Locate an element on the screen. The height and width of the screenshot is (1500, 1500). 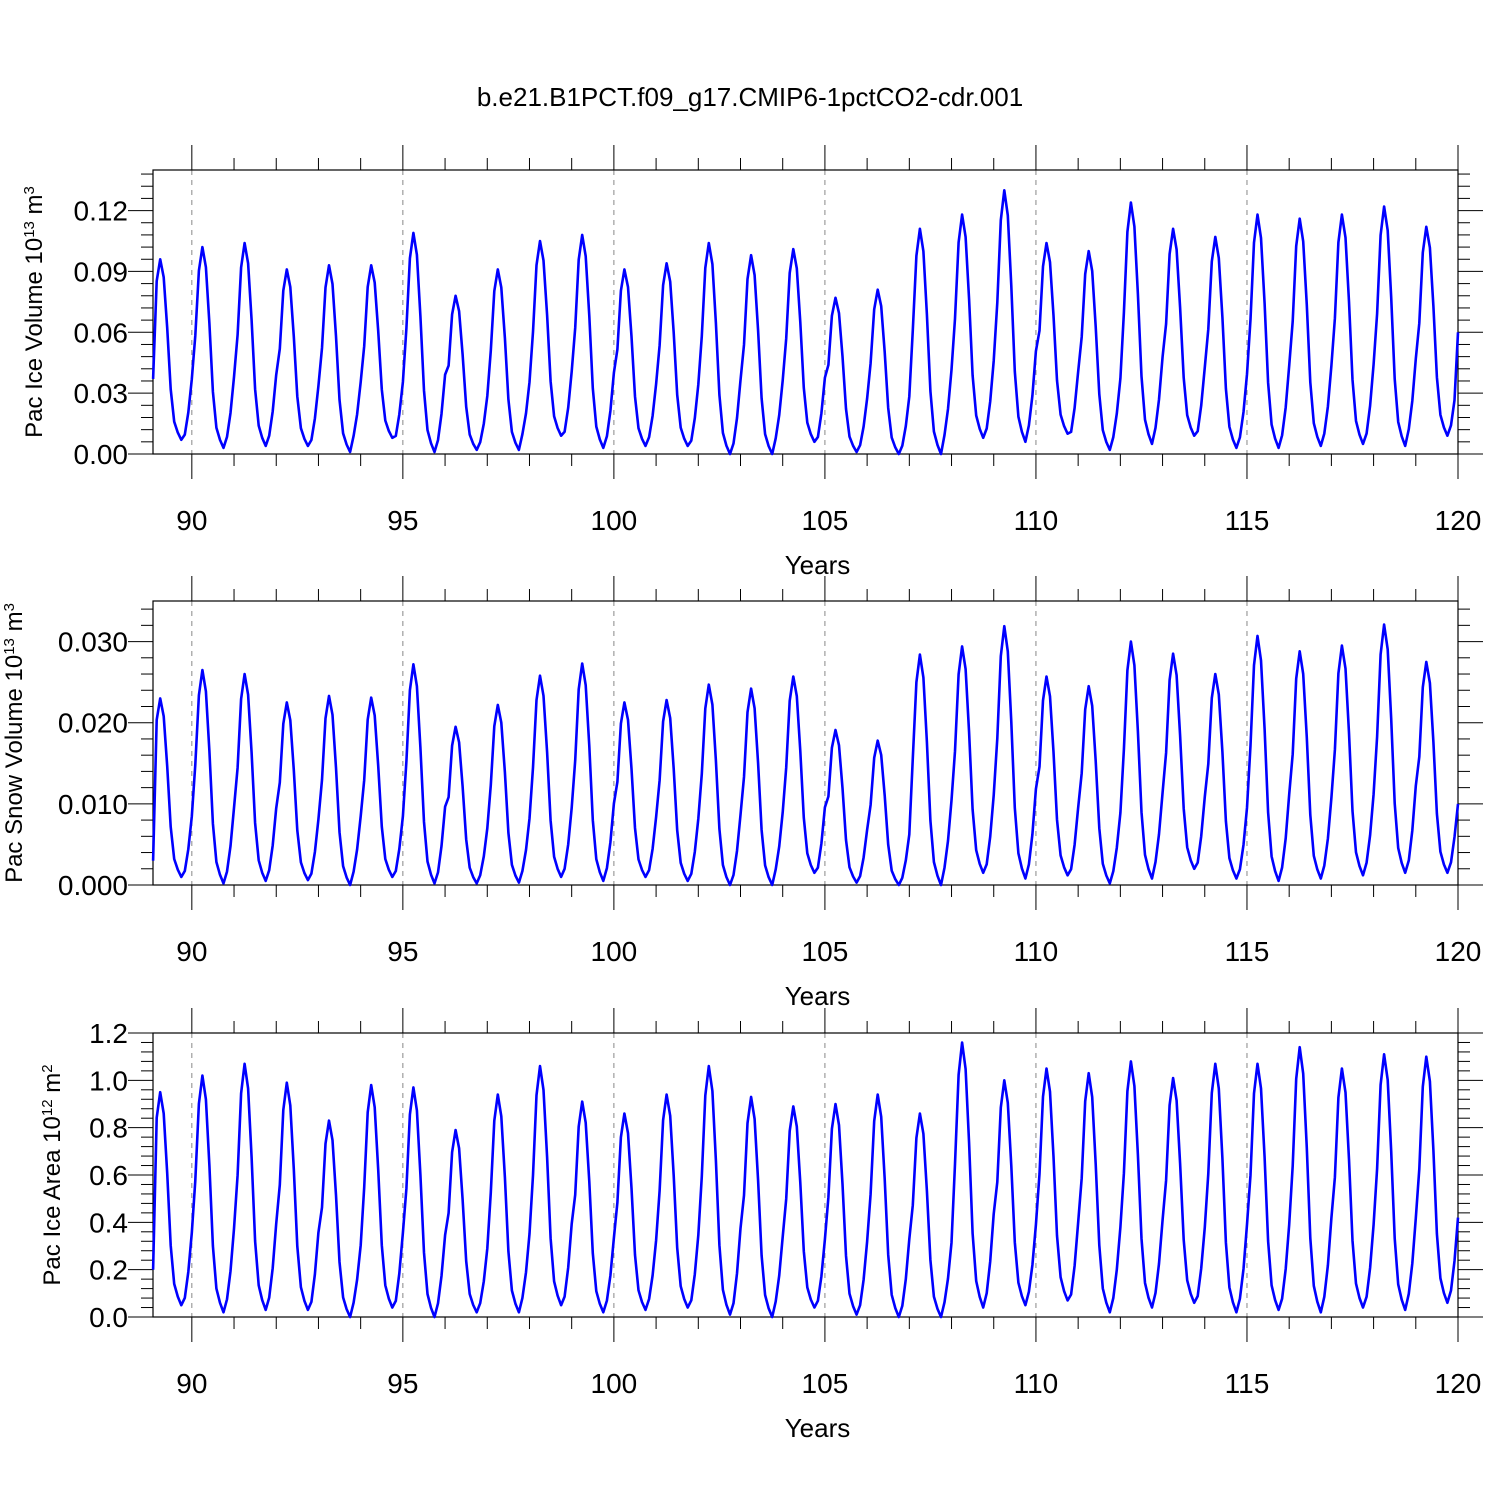
y-tick-label: 0.06 is located at coordinates (101, 332).